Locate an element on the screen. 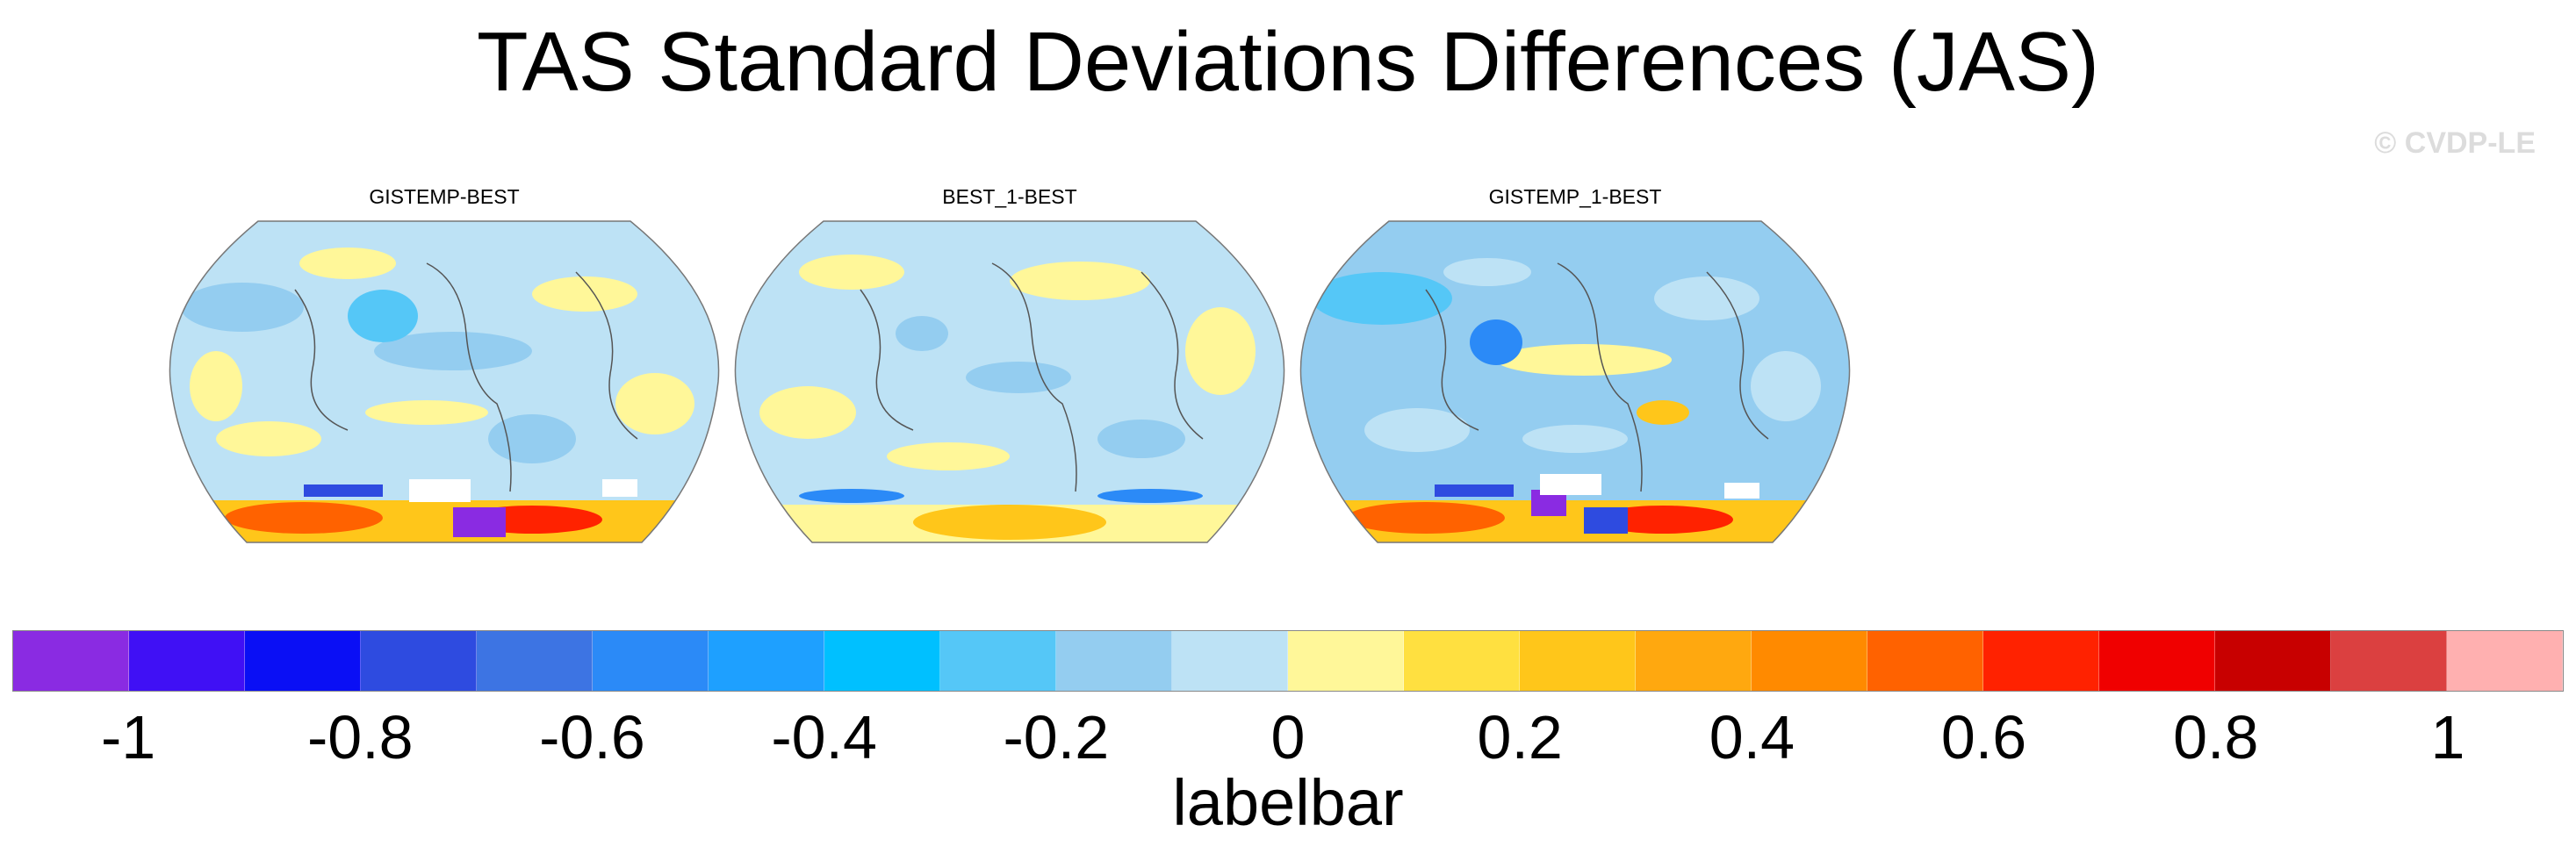 This screenshot has width=2576, height=854. colorbar-tick-label: -0.8 is located at coordinates (360, 737).